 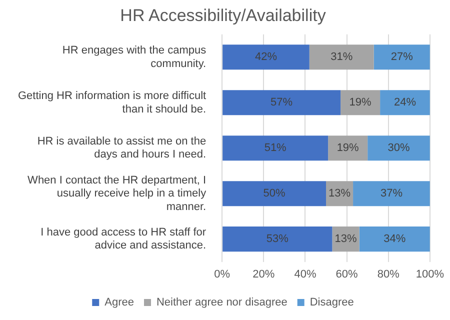 I want to click on data-label: 57%, so click(x=281, y=102).